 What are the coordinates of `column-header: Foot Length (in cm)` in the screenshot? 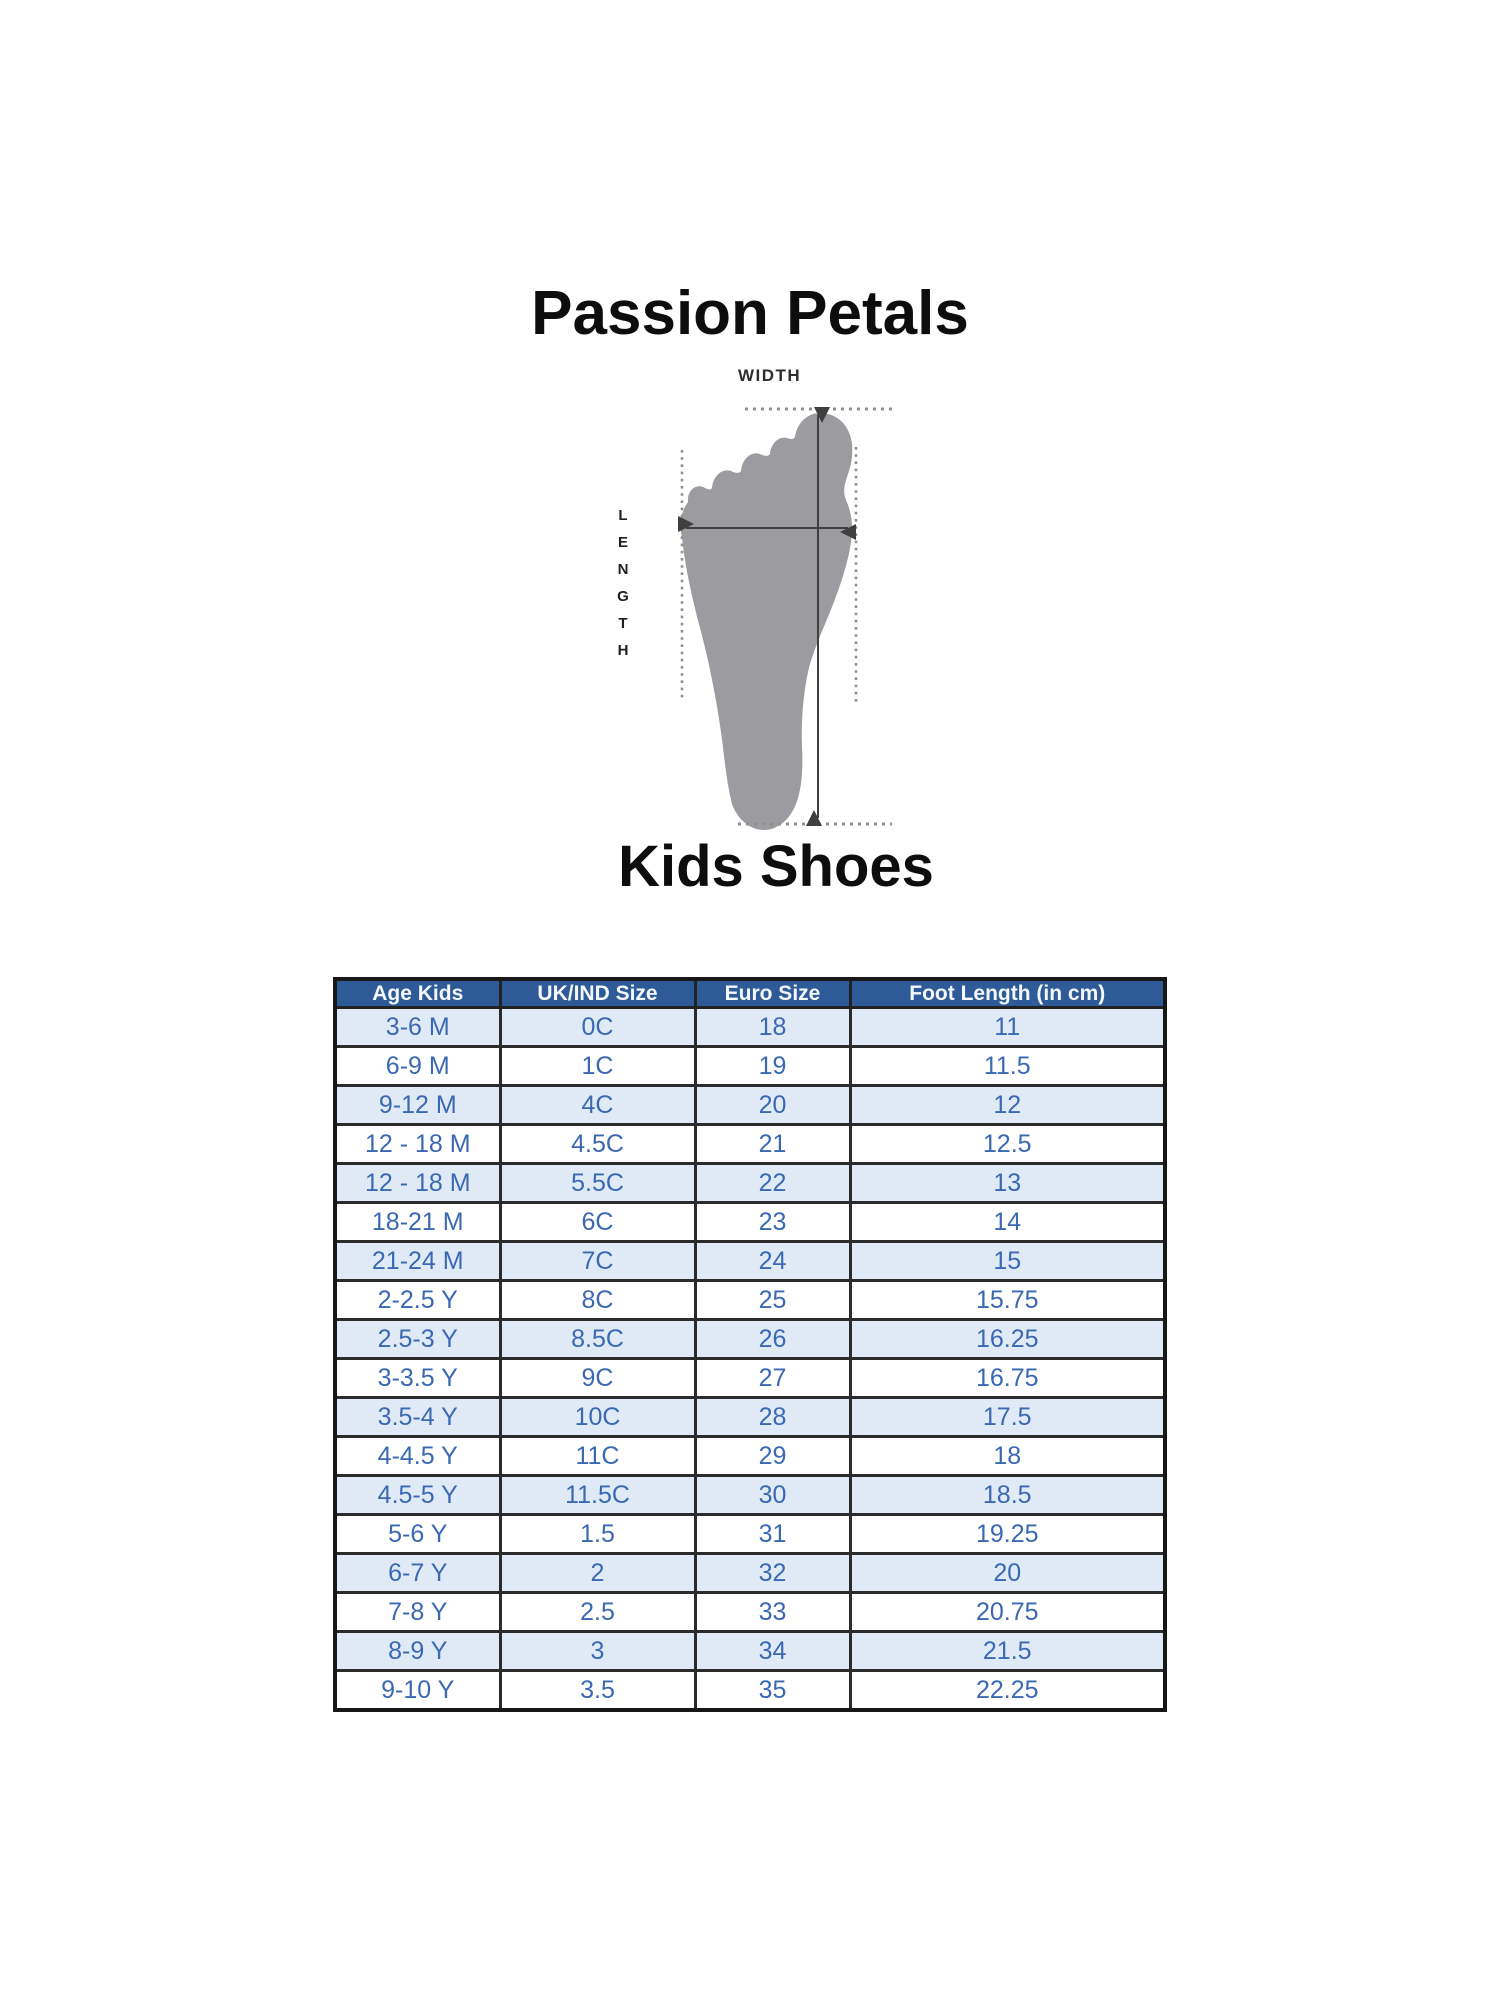 It's located at (1007, 993).